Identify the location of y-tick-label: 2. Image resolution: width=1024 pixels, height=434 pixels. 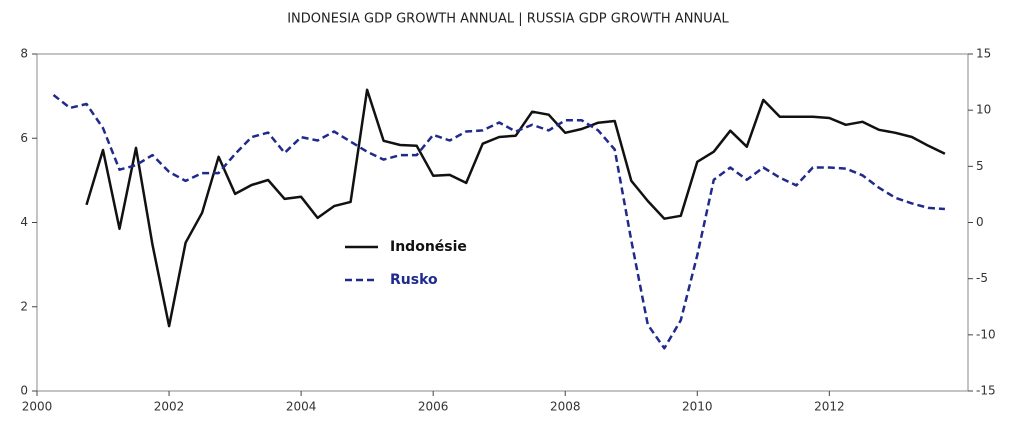
(24, 306).